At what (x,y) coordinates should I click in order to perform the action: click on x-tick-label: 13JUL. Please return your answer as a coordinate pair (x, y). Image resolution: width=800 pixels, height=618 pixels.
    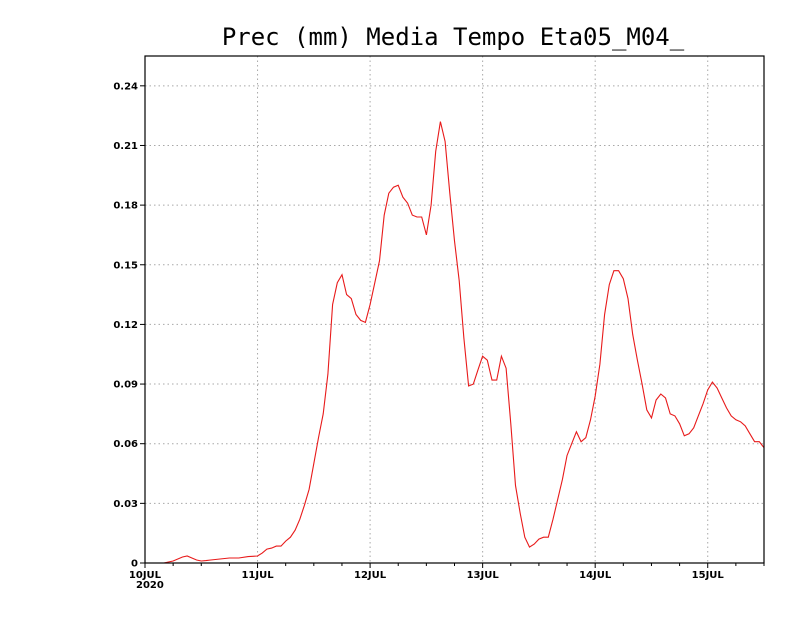
    Looking at the image, I should click on (483, 575).